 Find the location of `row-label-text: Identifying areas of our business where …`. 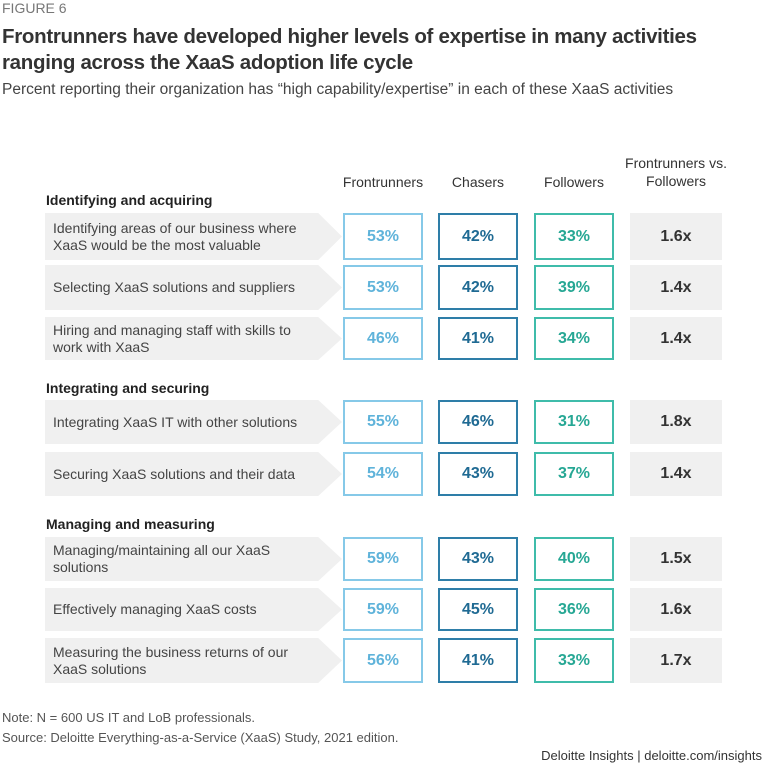

row-label-text: Identifying areas of our business where … is located at coordinates (175, 236).